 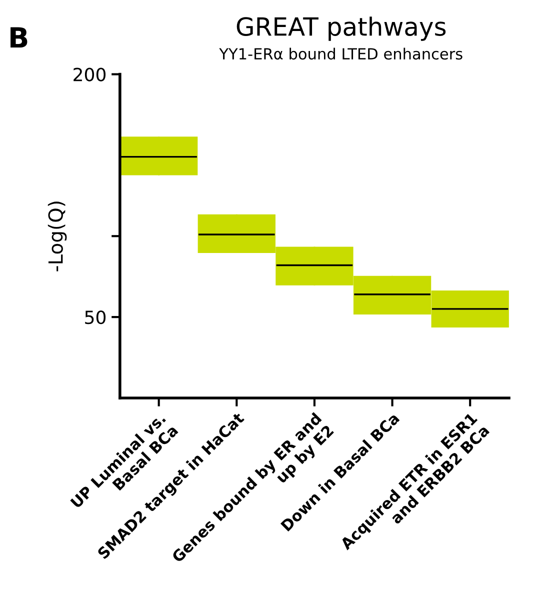 I want to click on text: B, so click(x=19, y=37).